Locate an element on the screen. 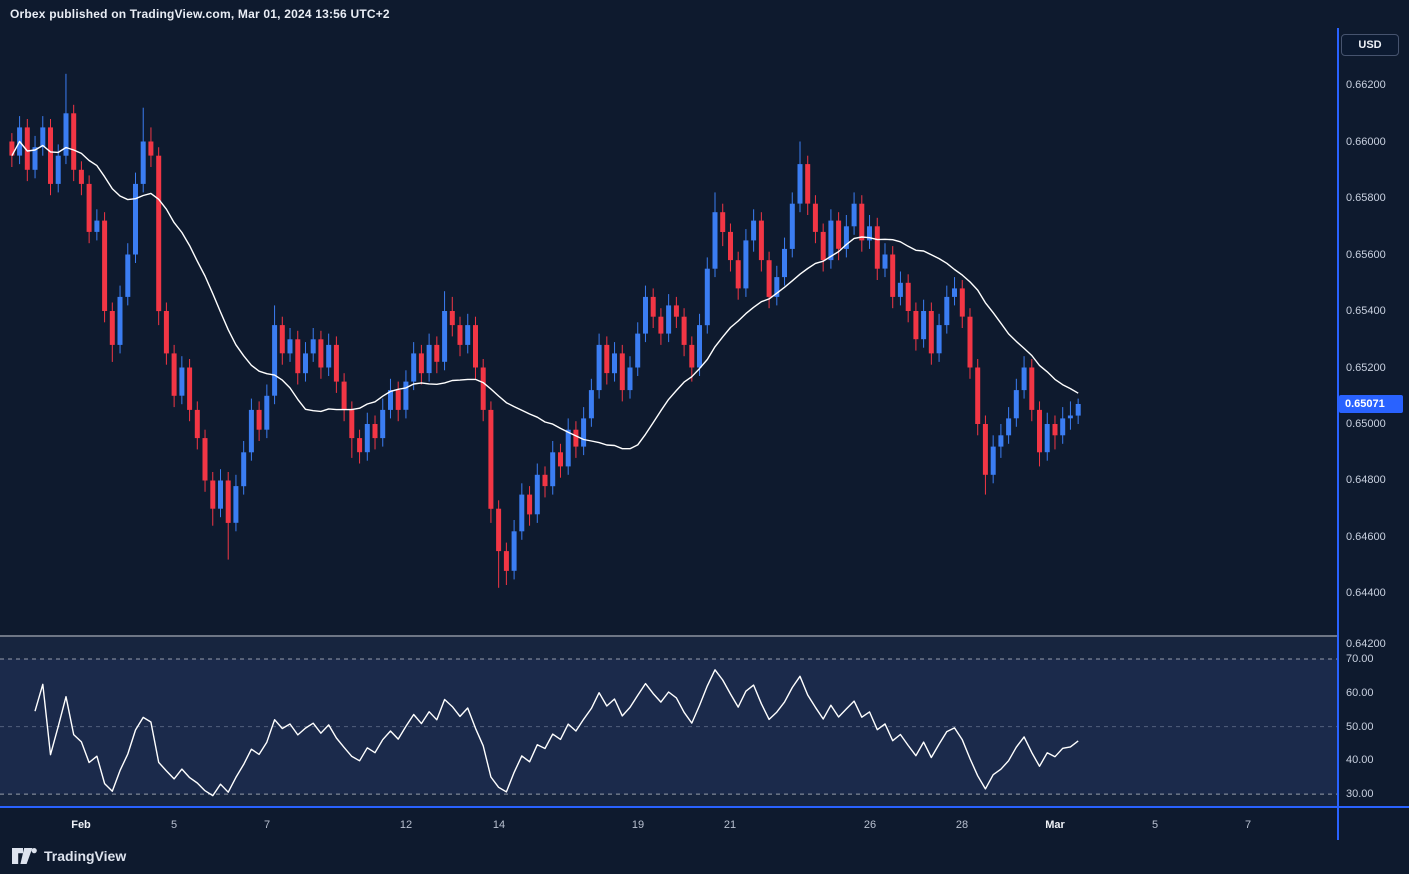 This screenshot has height=874, width=1409. price-tick-label: 0.64800 is located at coordinates (1366, 480).